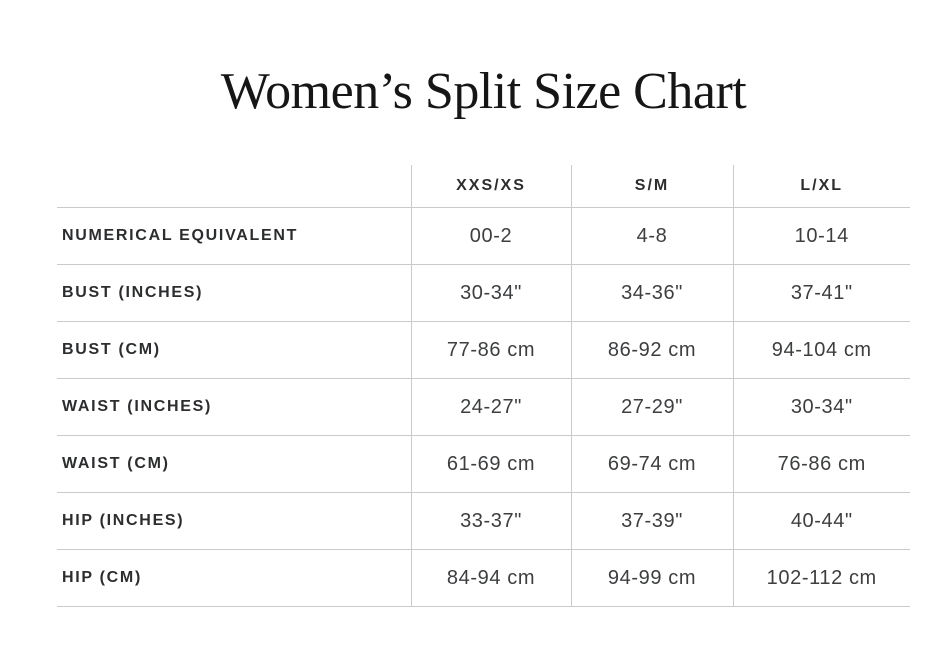 This screenshot has width=931, height=661. I want to click on table-cell: 40-44", so click(821, 521).